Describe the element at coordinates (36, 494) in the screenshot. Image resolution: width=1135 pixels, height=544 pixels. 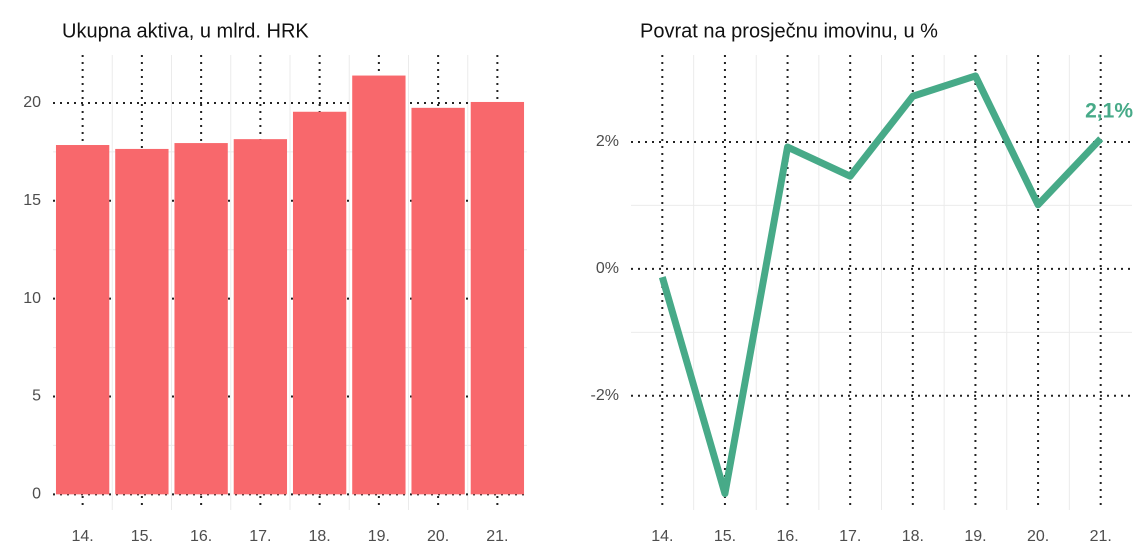
I see `y-tick-label: 0` at that location.